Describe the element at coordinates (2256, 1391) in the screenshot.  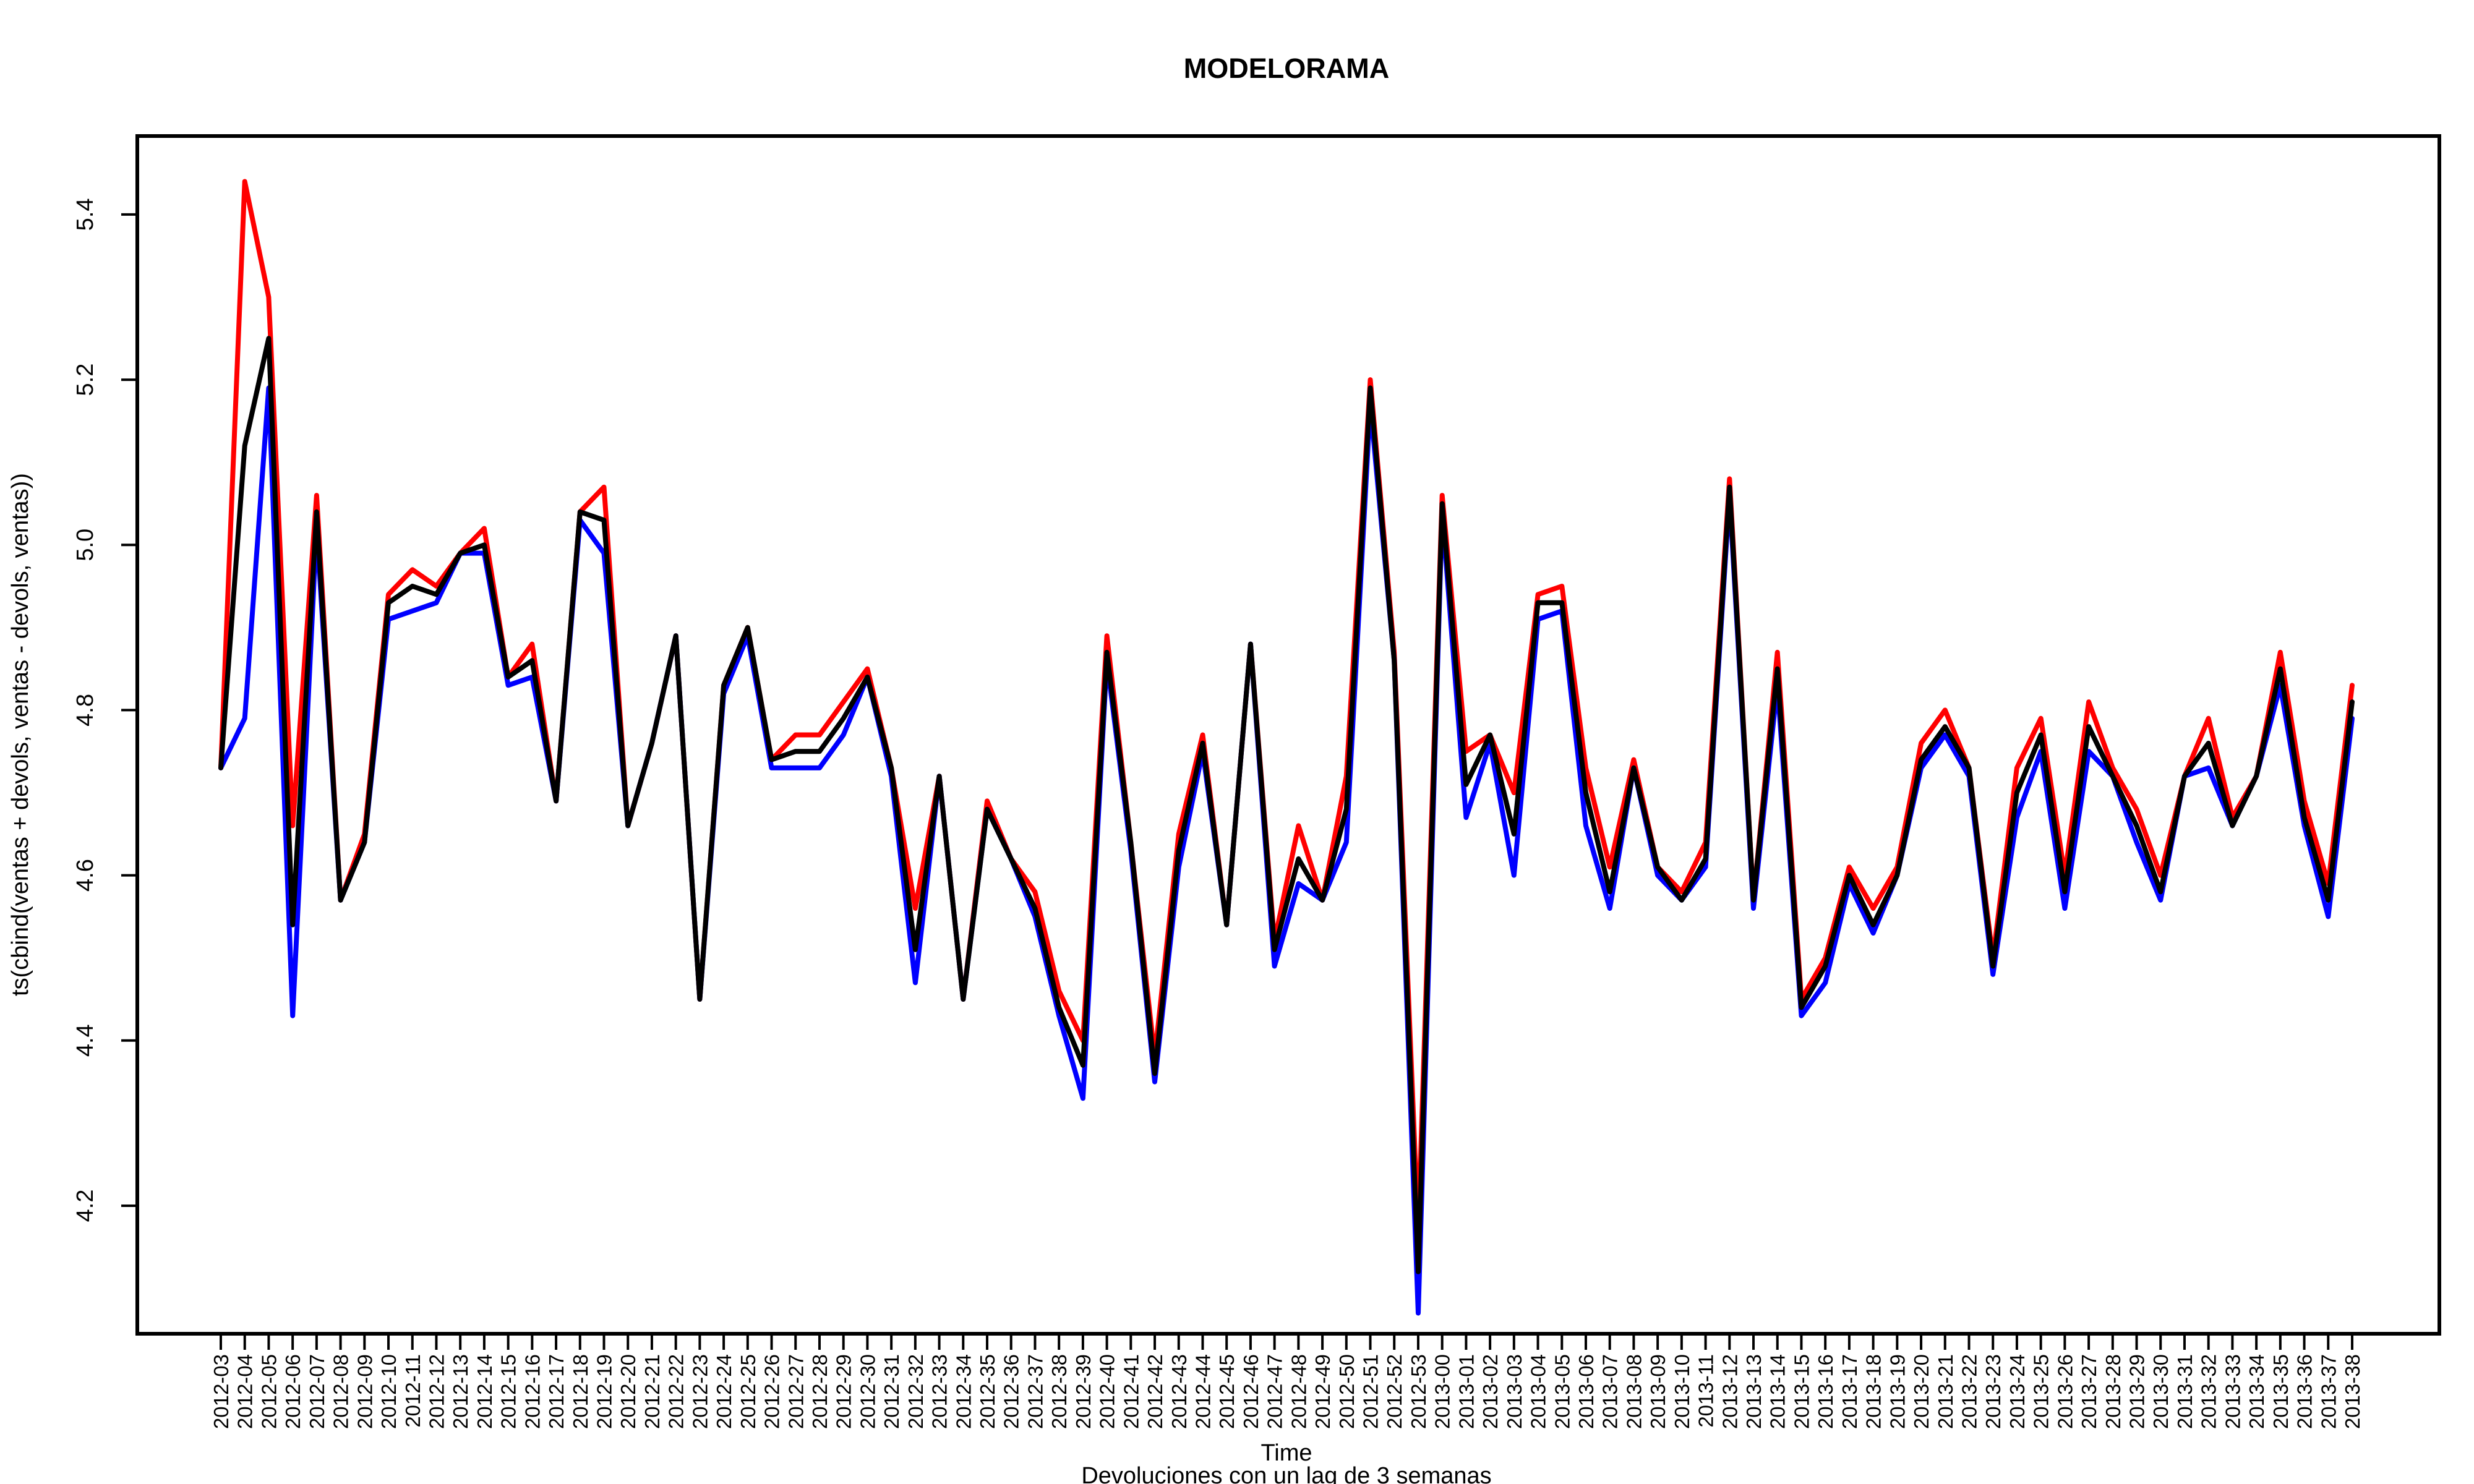
I see `x-tick-label: 2013-34` at that location.